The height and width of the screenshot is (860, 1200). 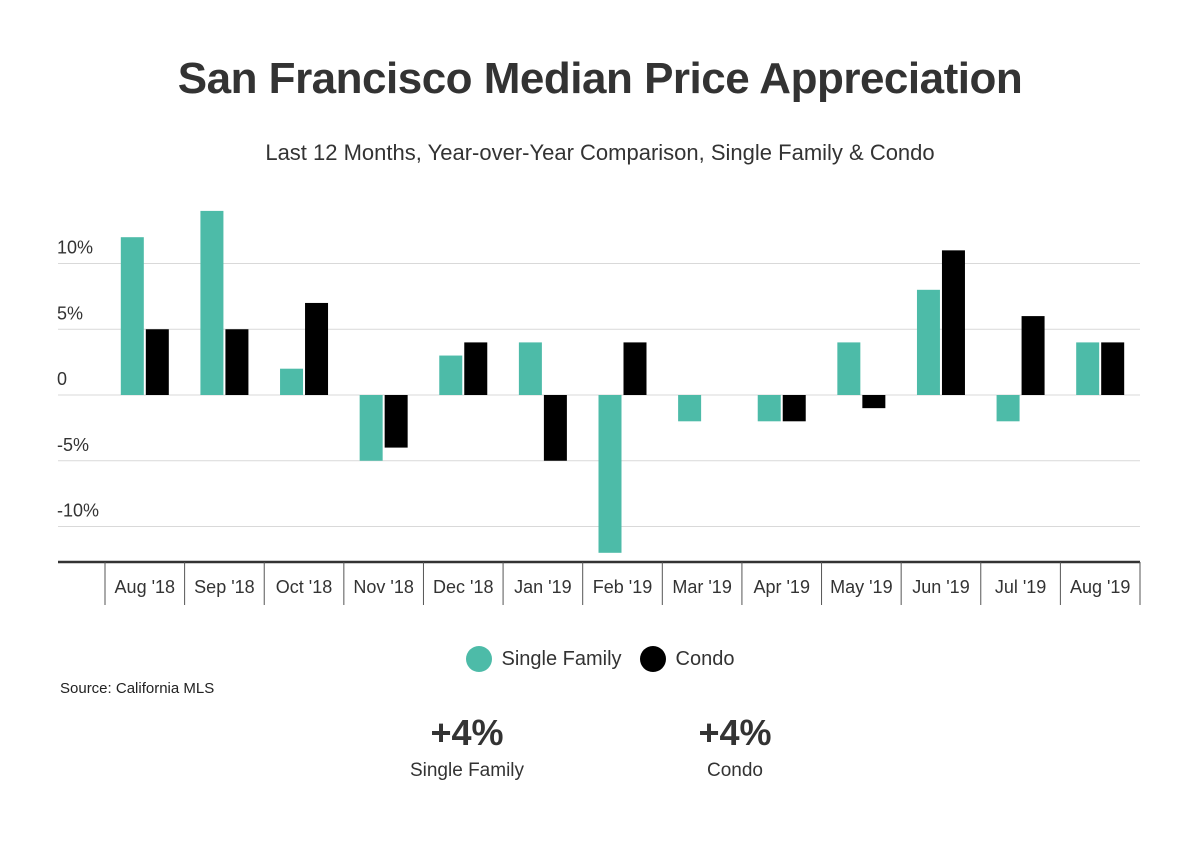 I want to click on x-tick-label: Jan '19, so click(x=542, y=587).